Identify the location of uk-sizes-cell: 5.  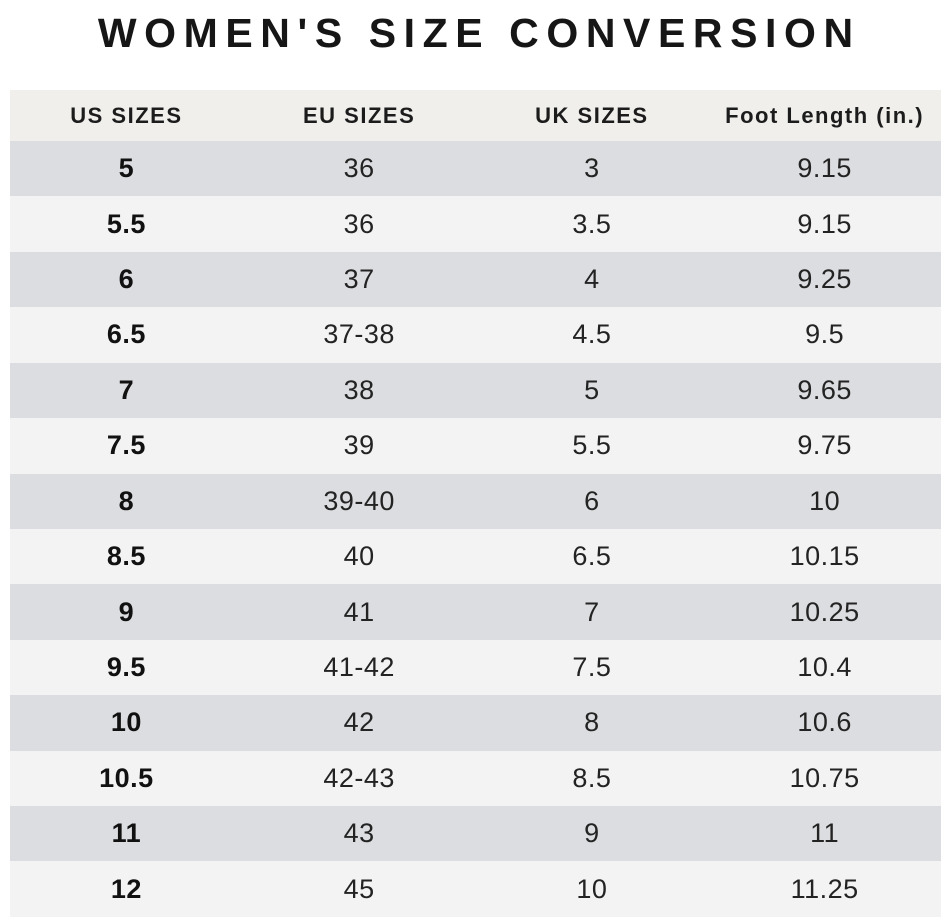
(592, 389).